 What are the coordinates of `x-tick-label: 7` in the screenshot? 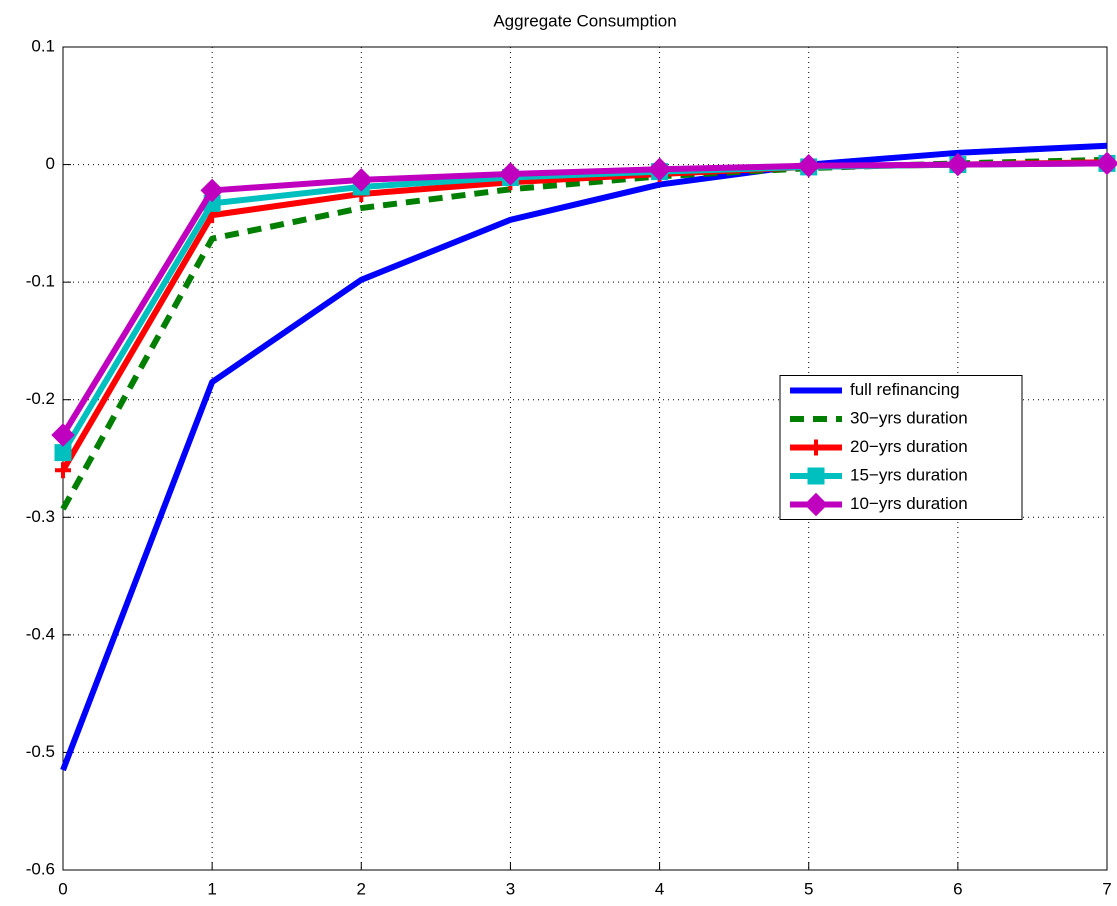 It's located at (1106, 888).